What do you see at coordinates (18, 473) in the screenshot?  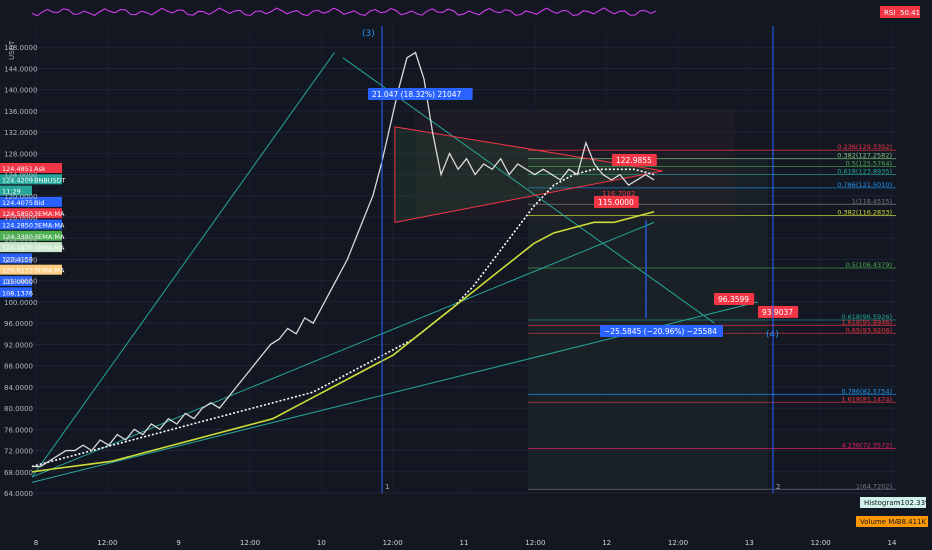 I see `y-tick-label: 68.0000` at bounding box center [18, 473].